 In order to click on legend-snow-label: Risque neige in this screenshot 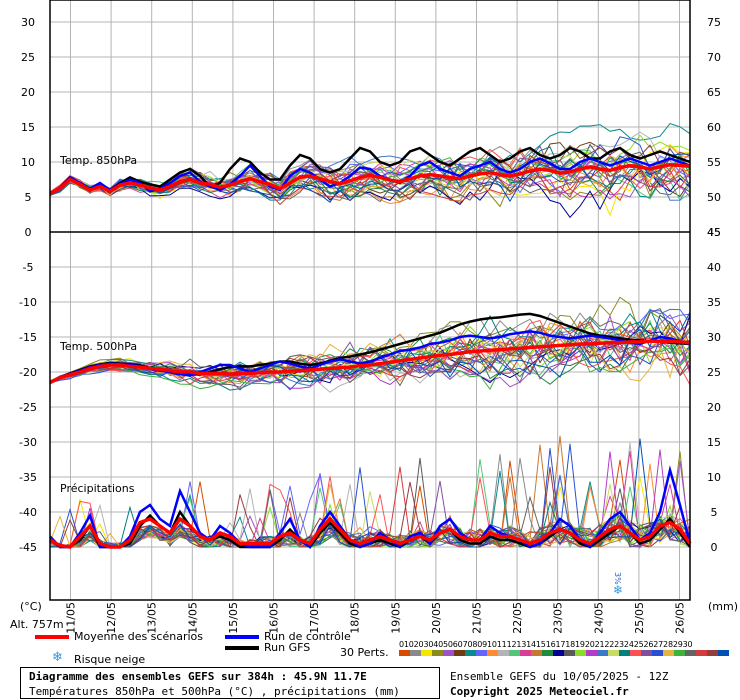, I will do `click(110, 659)`.